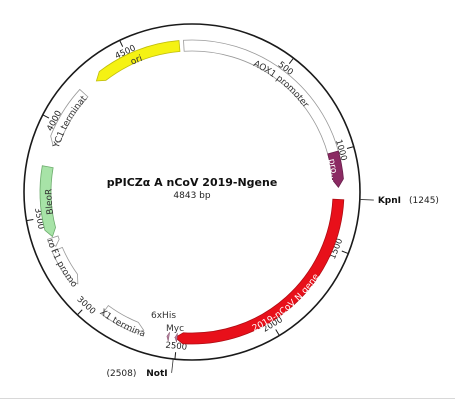  I want to click on tick-label: 3000, so click(86, 306).